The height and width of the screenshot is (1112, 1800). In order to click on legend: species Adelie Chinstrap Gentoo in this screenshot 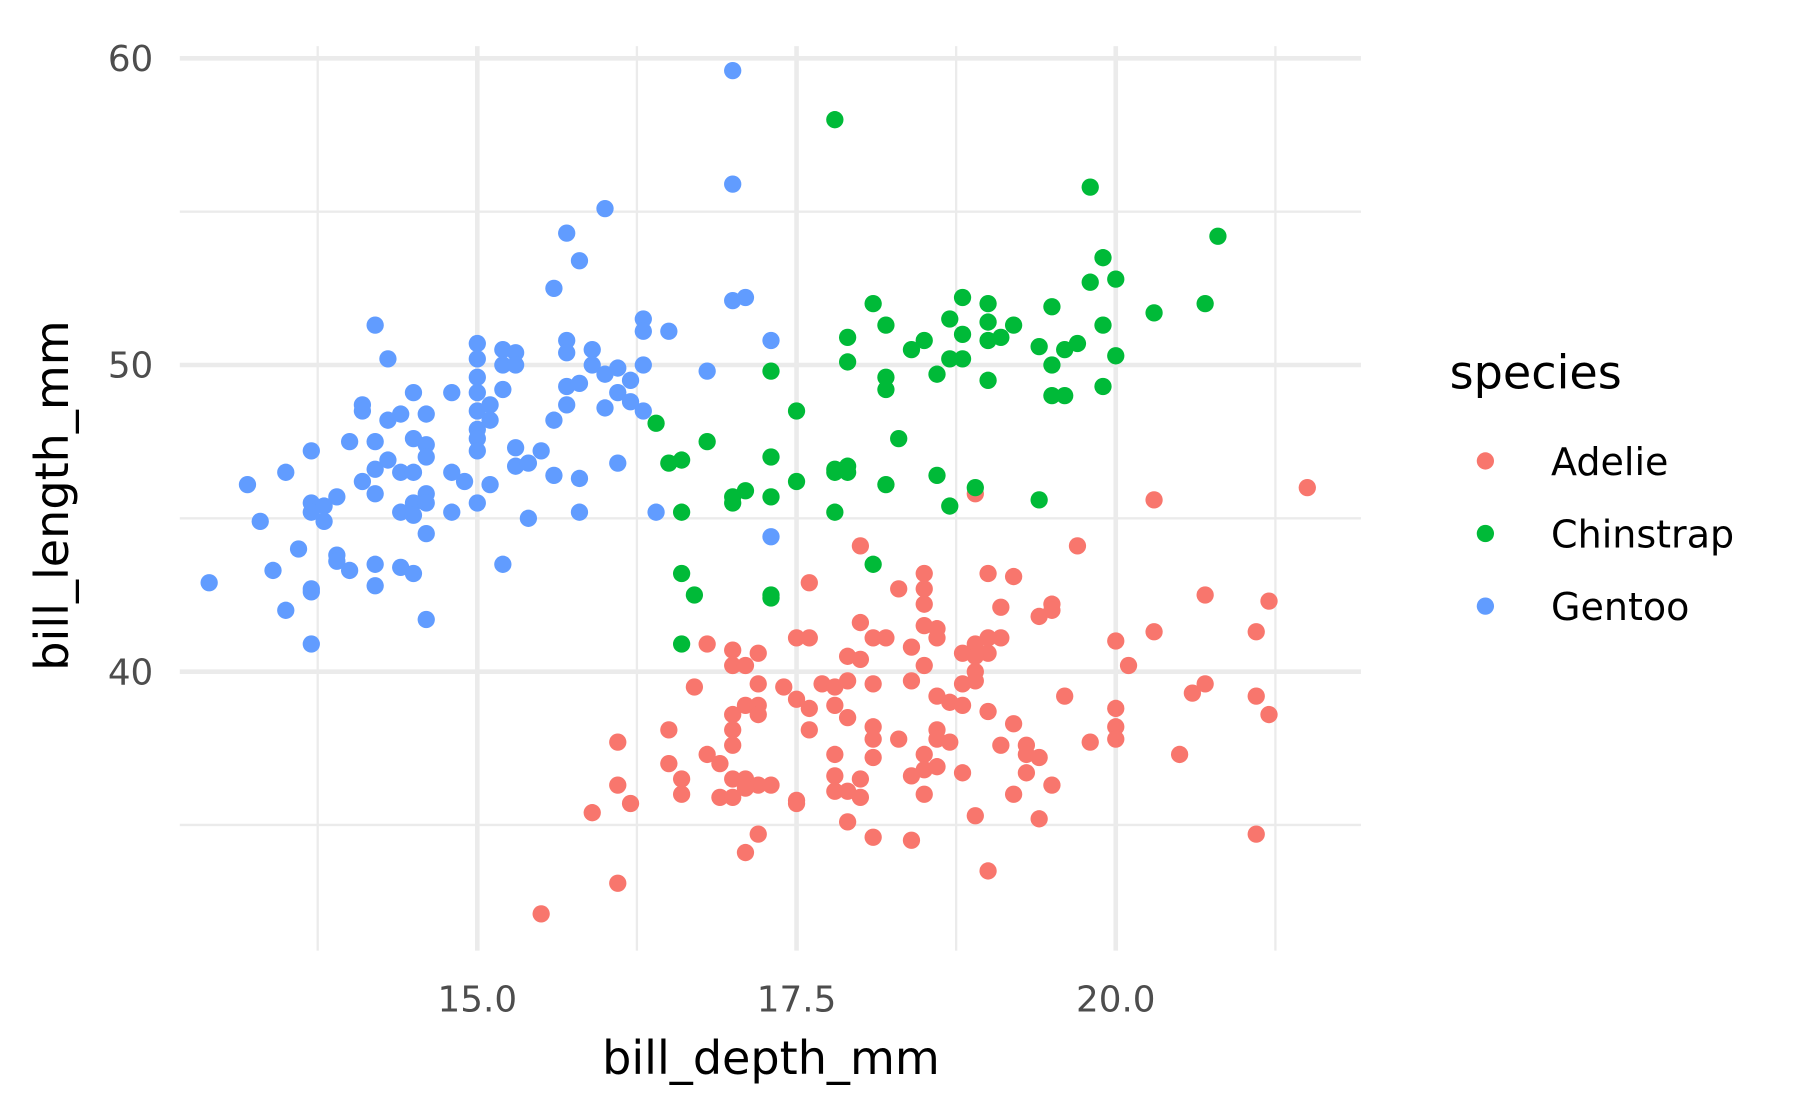, I will do `click(1592, 487)`.